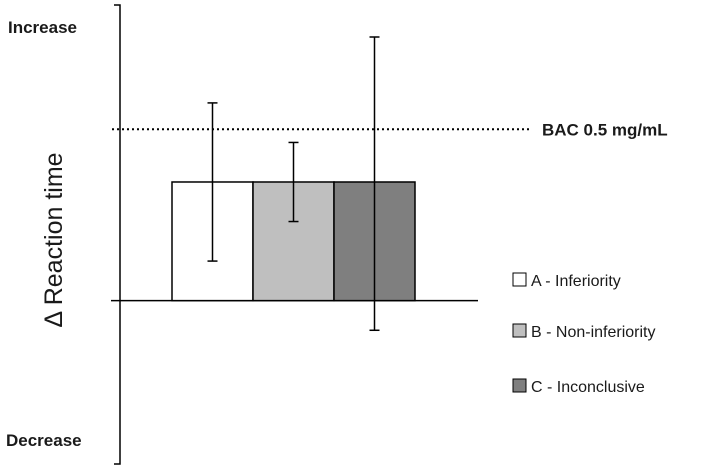  What do you see at coordinates (605, 129) in the screenshot?
I see `reference-line-label: BAC 0.5 mg/mL` at bounding box center [605, 129].